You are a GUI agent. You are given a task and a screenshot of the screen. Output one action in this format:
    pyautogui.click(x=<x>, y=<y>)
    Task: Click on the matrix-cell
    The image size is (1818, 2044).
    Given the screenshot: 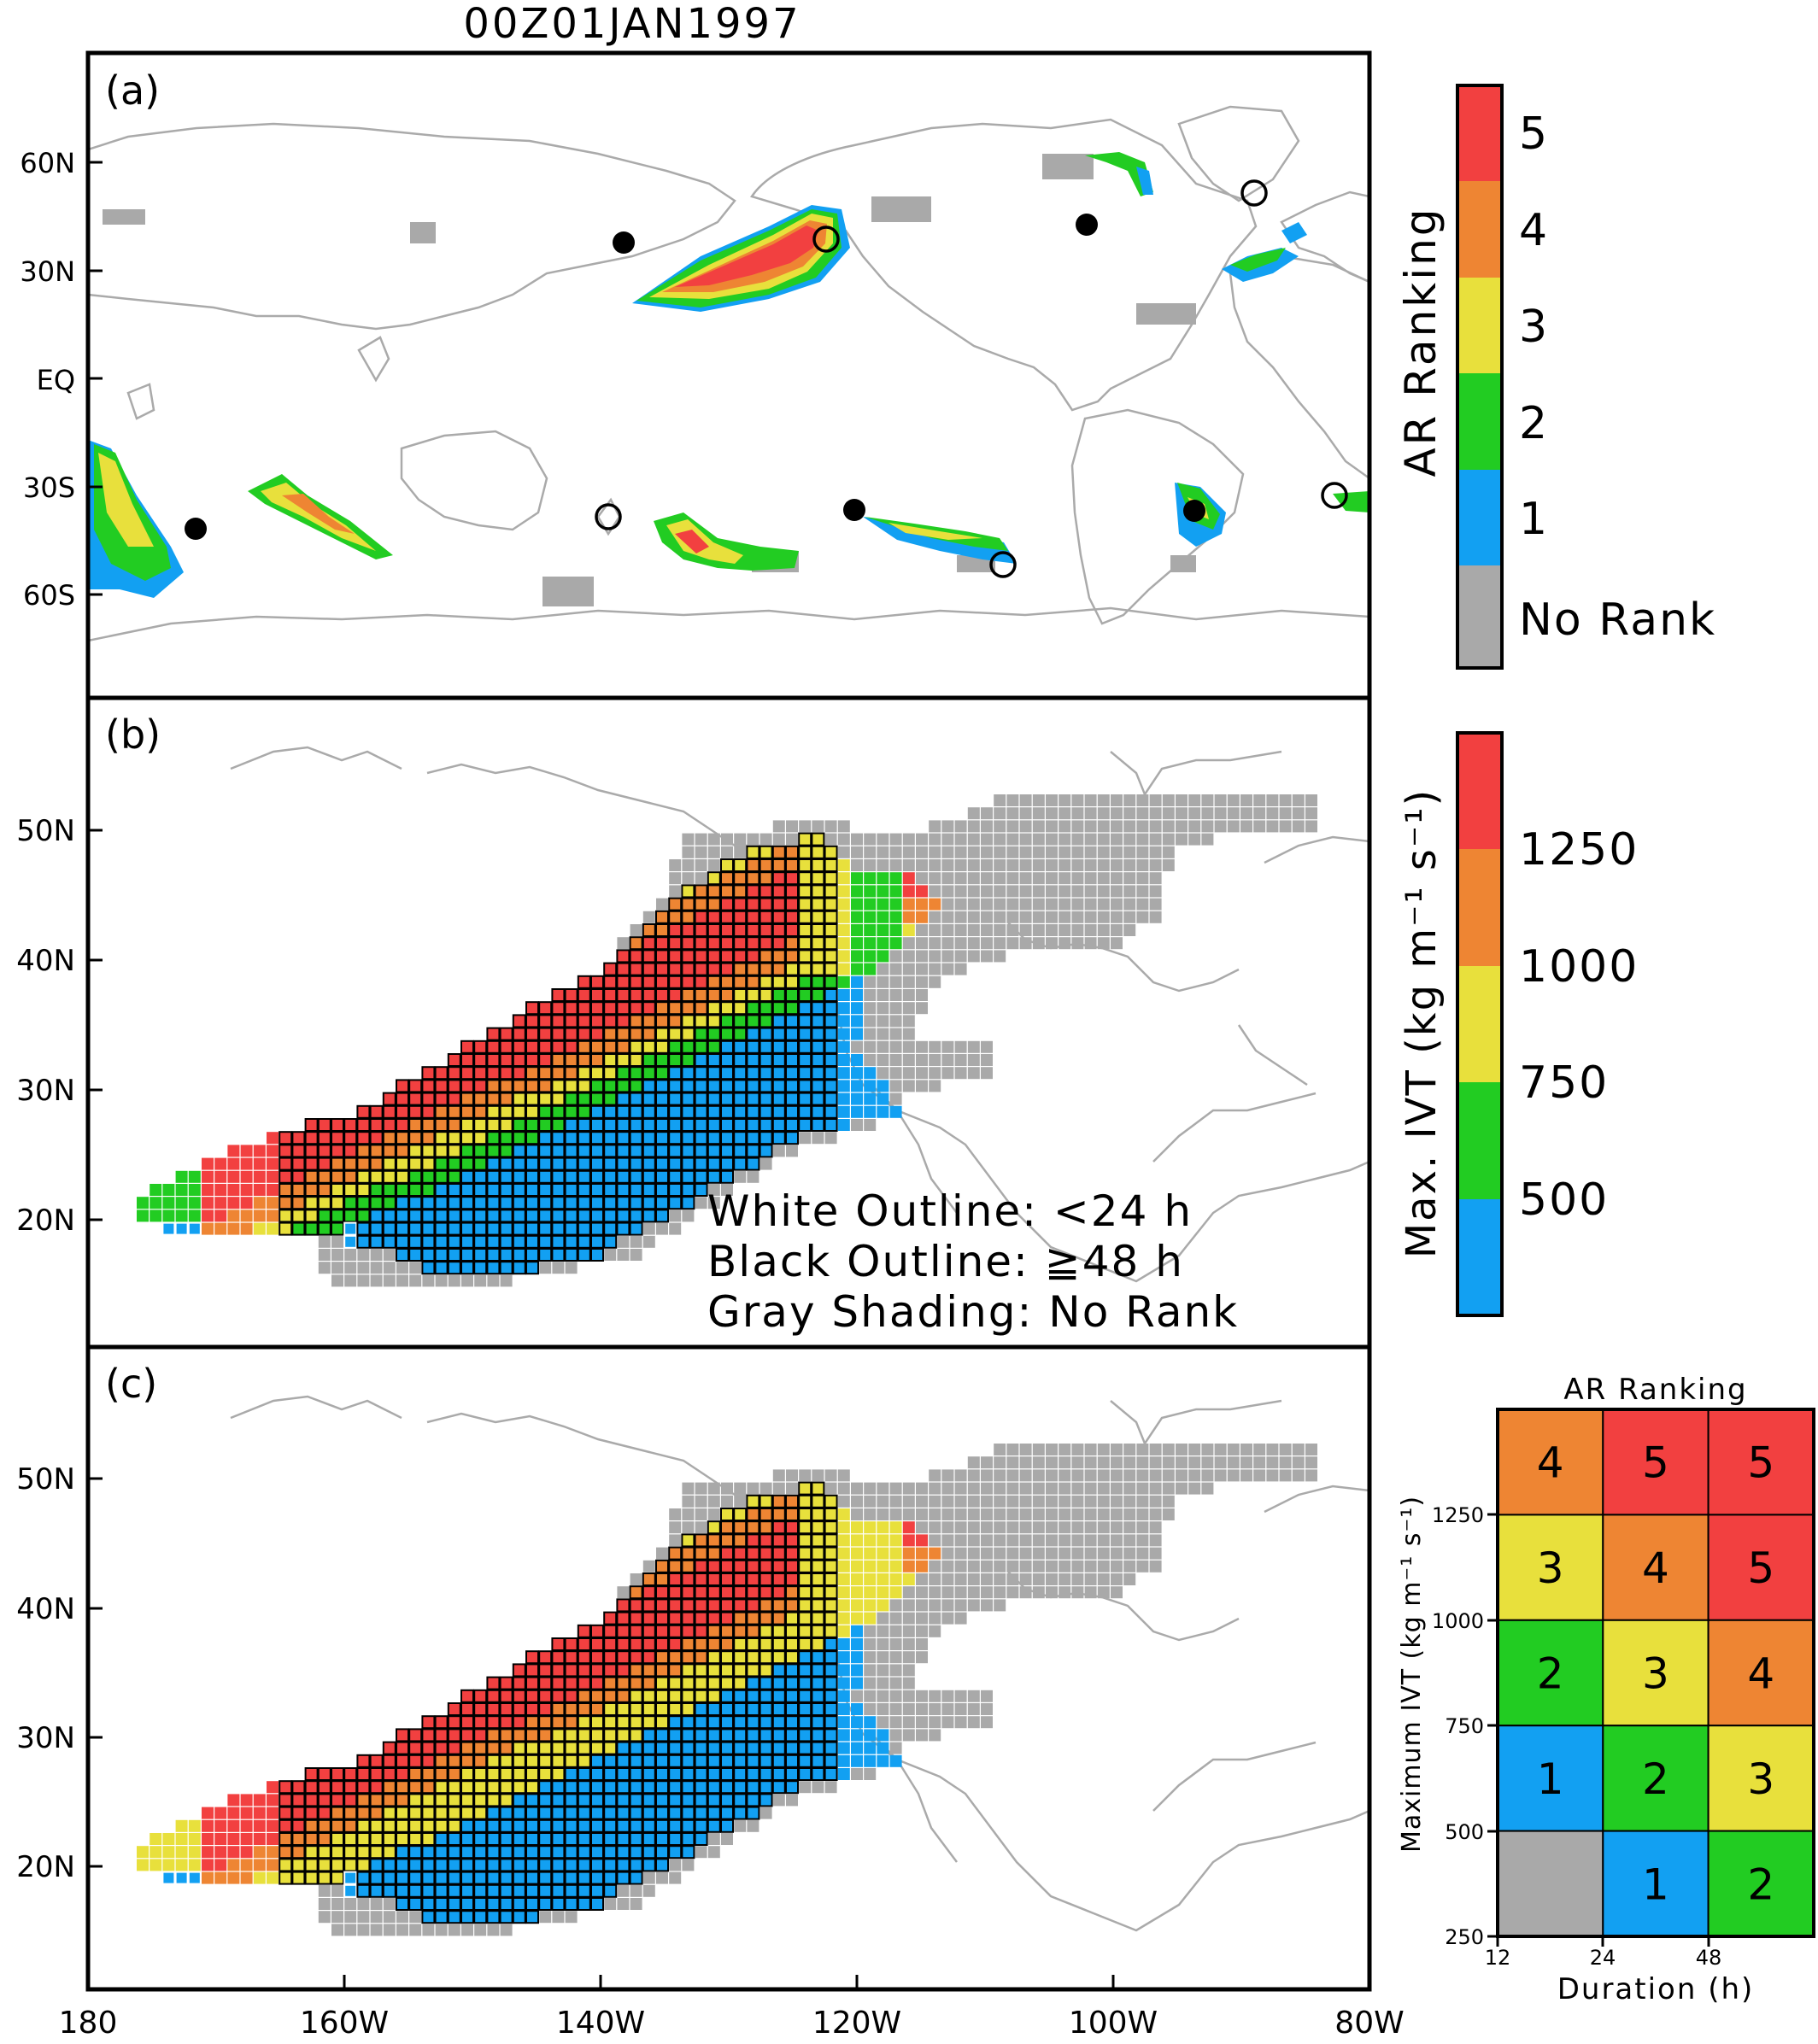 What is the action you would take?
    pyautogui.click(x=1761, y=1884)
    